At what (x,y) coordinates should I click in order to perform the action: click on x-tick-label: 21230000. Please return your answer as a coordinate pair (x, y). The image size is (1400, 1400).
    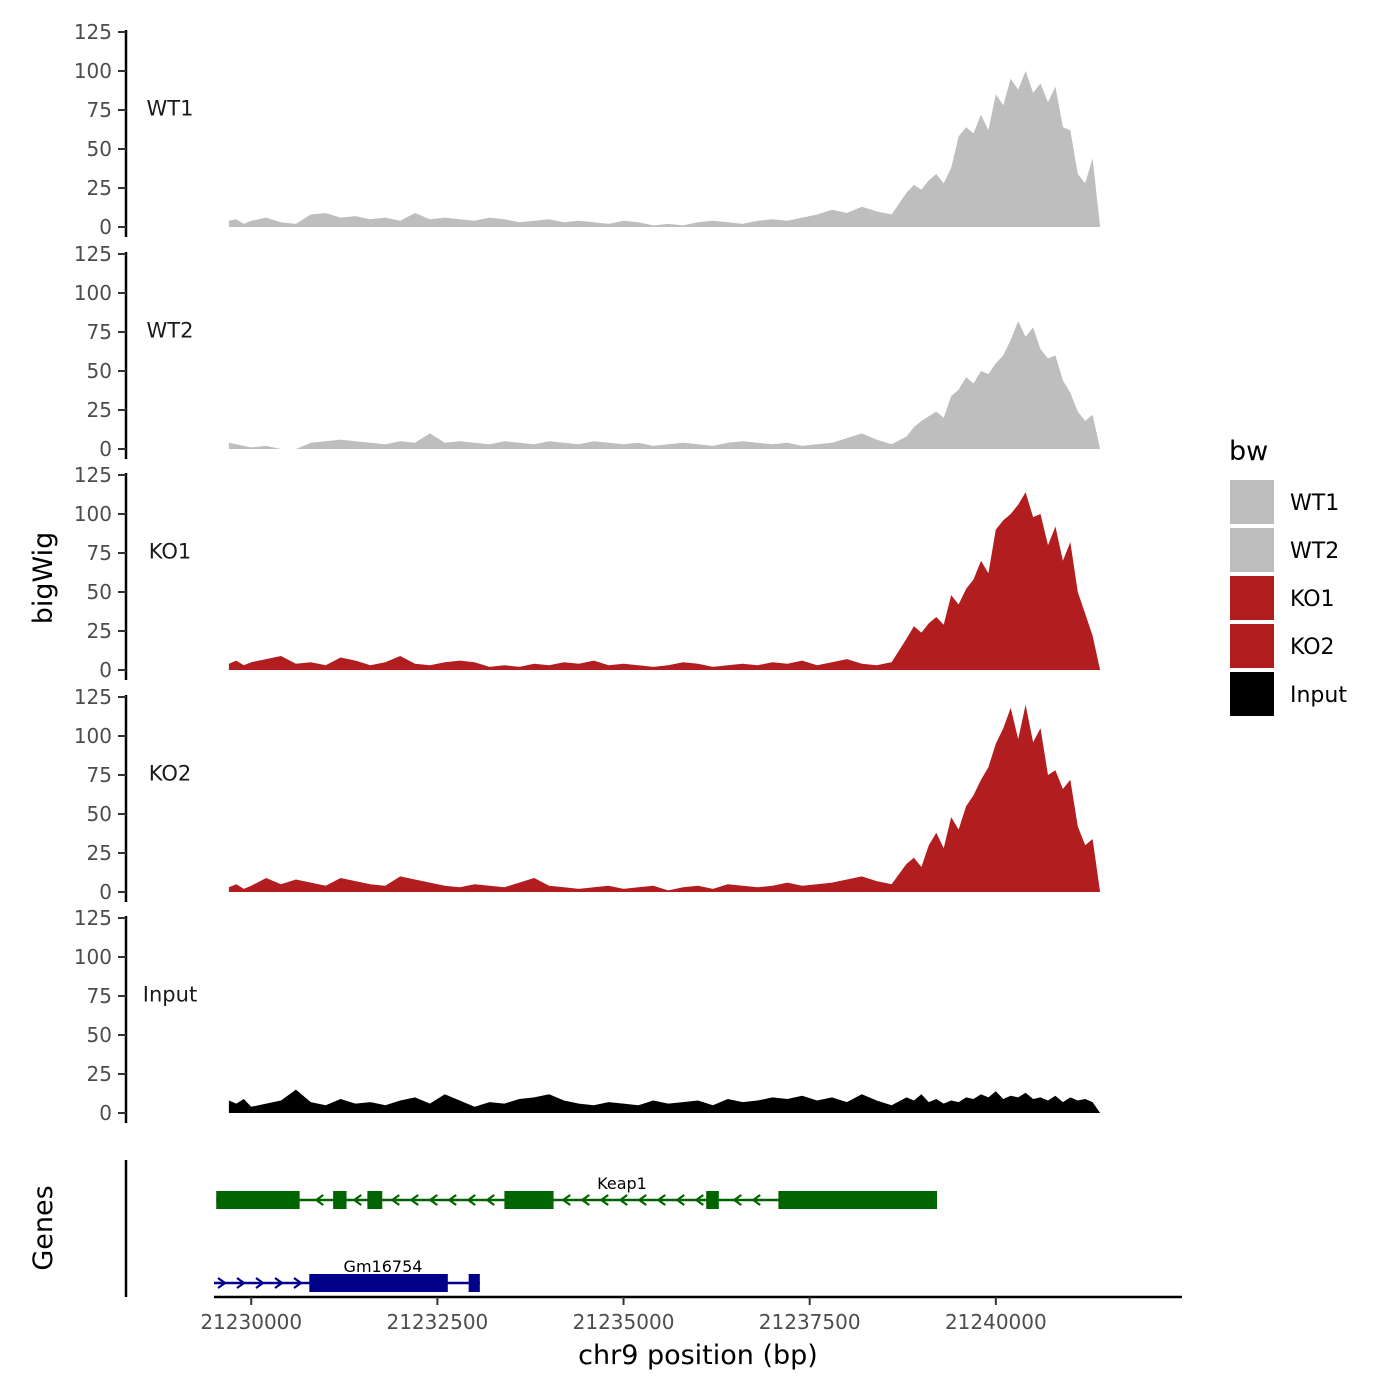
    Looking at the image, I should click on (251, 1322).